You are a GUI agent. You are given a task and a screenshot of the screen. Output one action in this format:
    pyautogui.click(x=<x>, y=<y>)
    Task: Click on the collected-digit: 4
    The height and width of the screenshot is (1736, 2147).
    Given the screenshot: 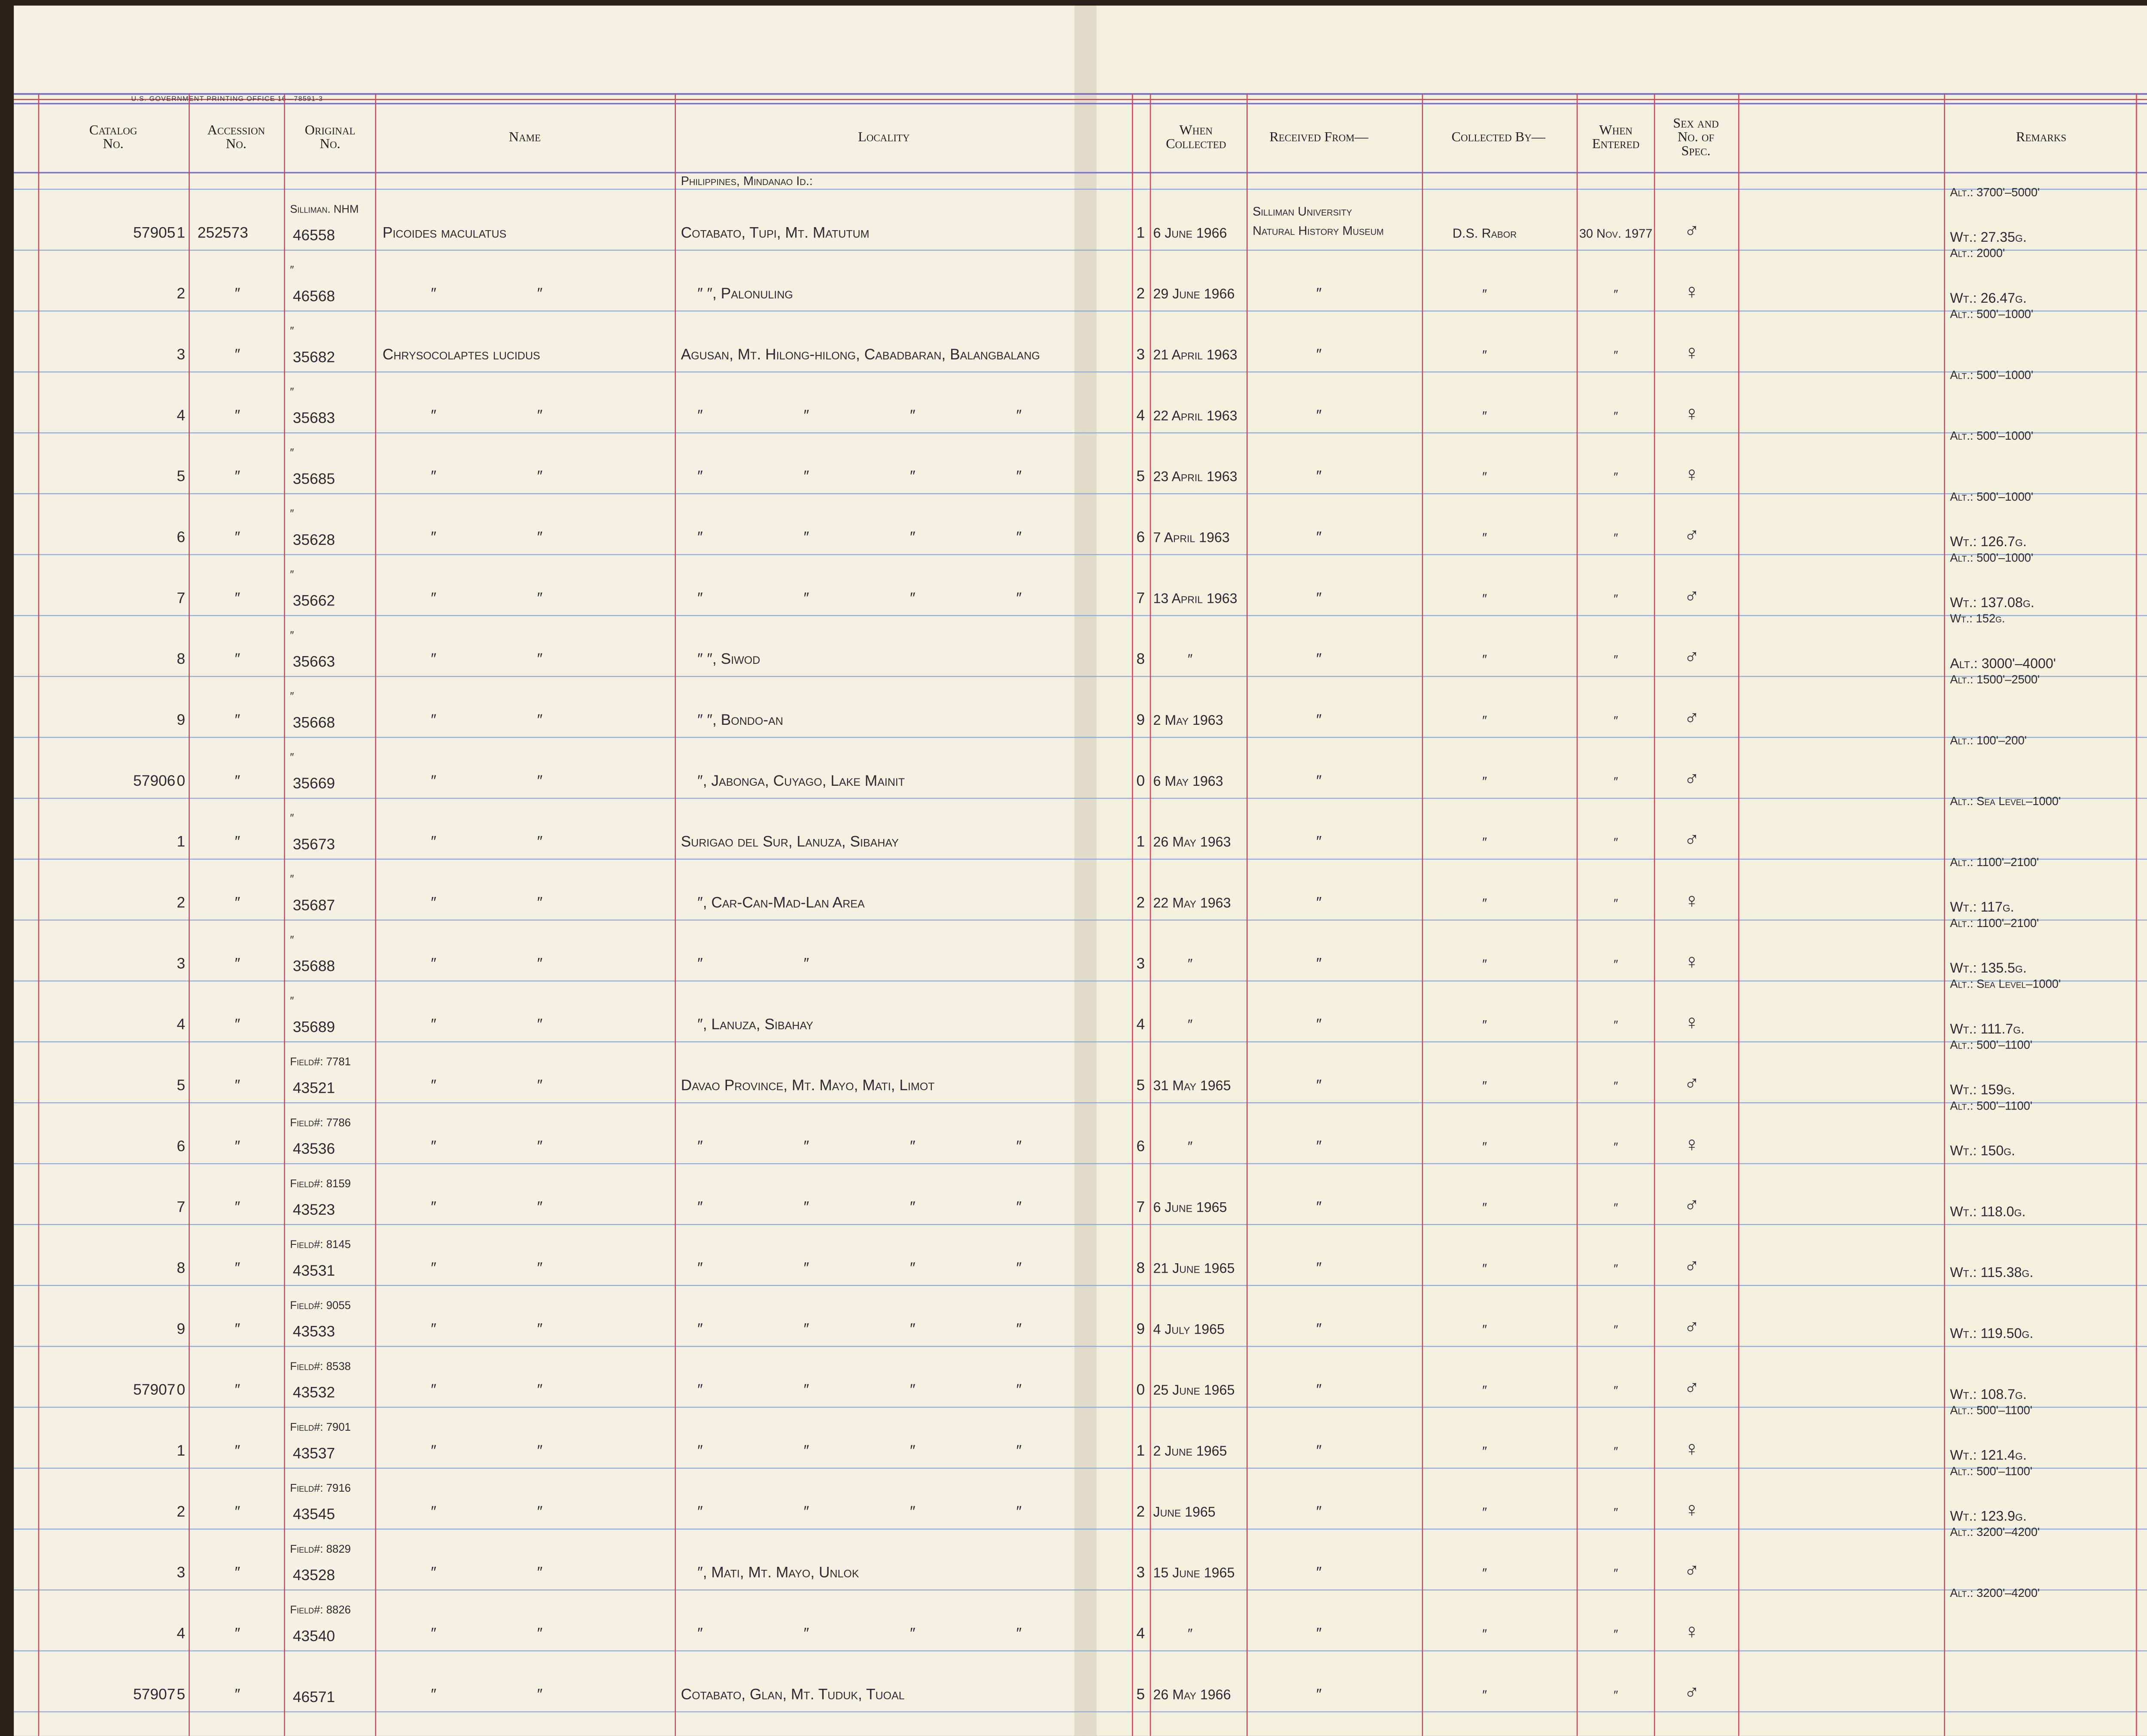 What is the action you would take?
    pyautogui.click(x=1141, y=1024)
    